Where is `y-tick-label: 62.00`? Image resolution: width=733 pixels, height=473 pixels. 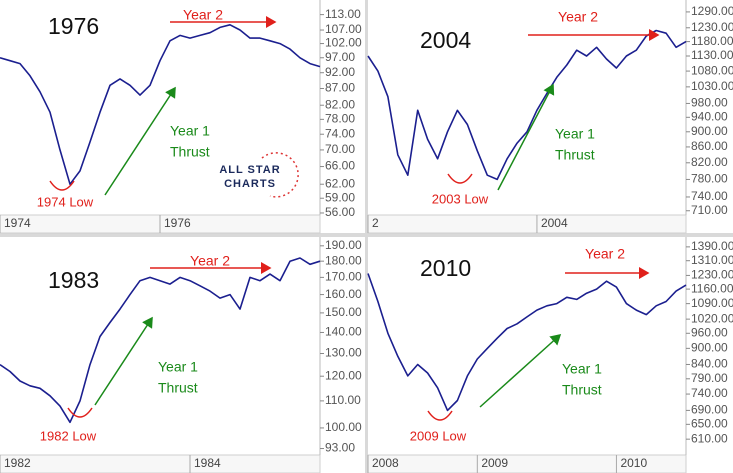
y-tick-label: 62.00 is located at coordinates (340, 183).